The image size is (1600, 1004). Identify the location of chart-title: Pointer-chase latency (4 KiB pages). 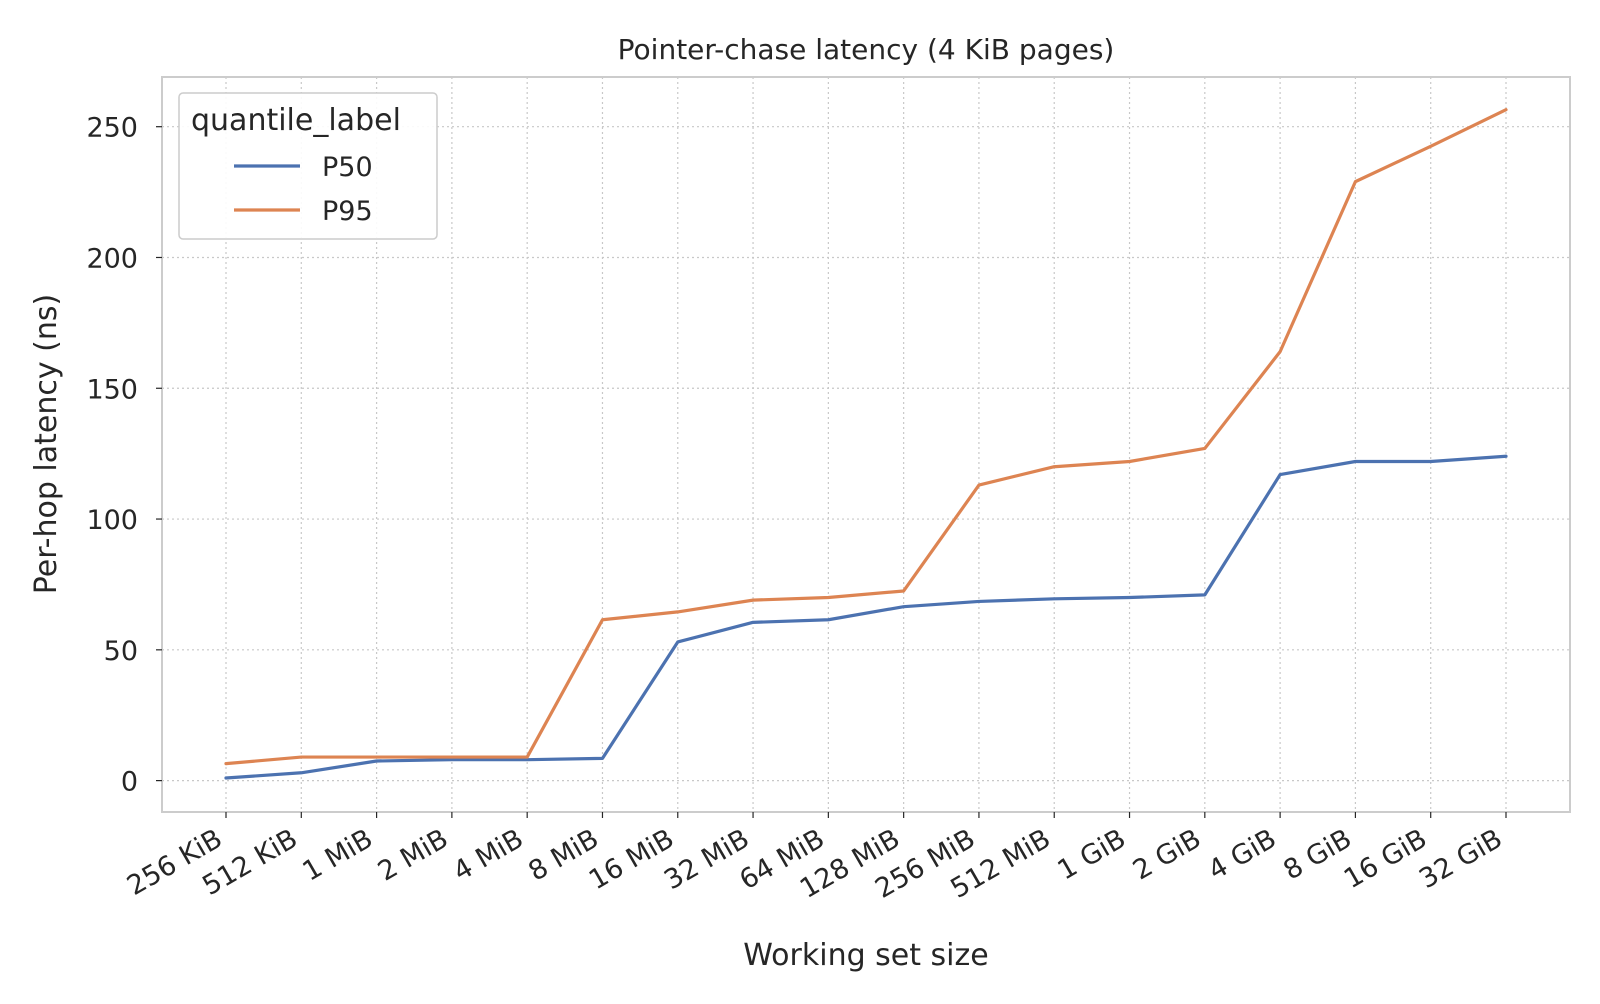
(866, 49).